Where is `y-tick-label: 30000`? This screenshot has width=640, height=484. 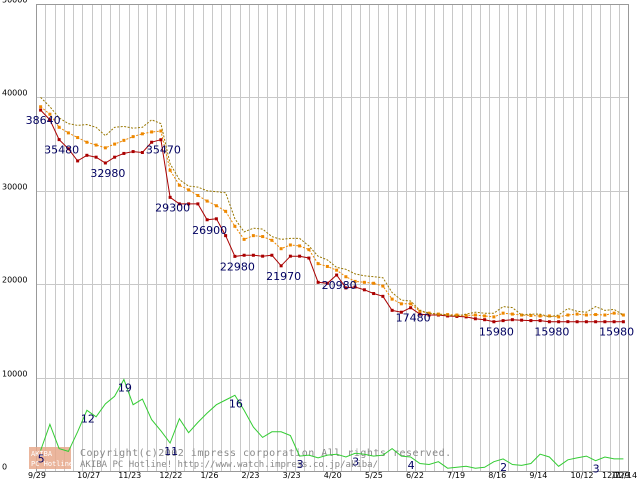 y-tick-label: 30000 is located at coordinates (14, 187).